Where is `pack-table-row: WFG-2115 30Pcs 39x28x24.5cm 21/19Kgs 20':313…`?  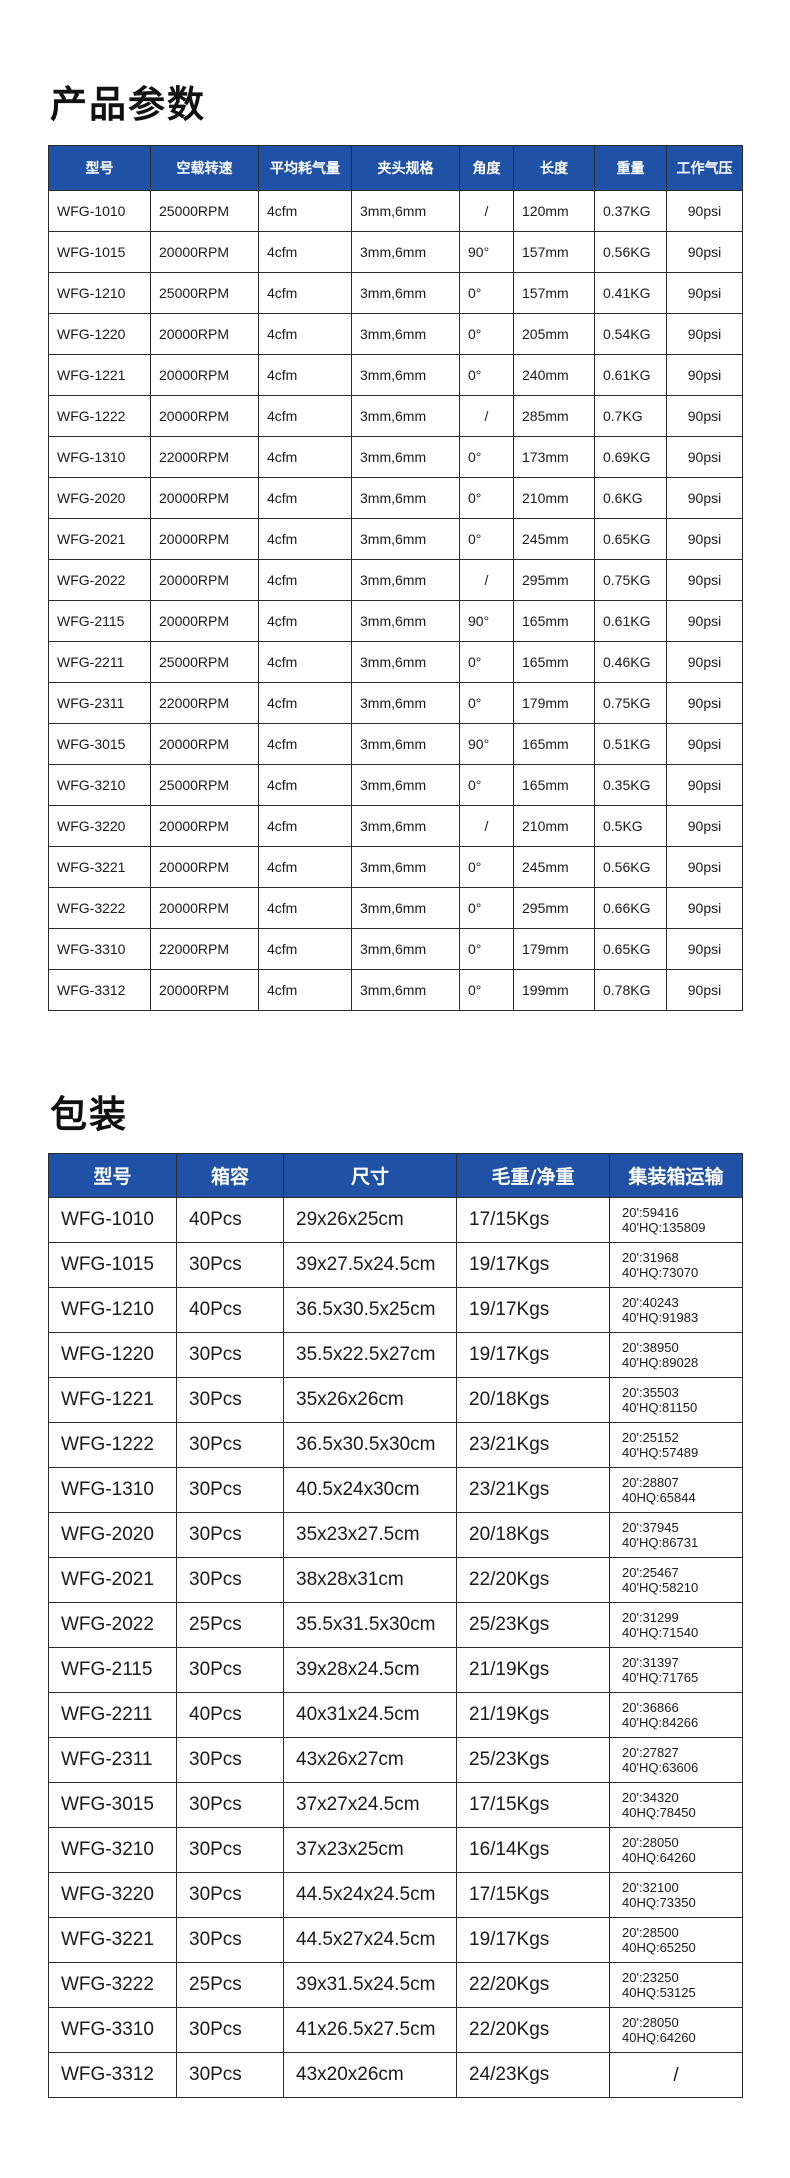
pack-table-row: WFG-2115 30Pcs 39x28x24.5cm 21/19Kgs 20':313… is located at coordinates (395, 1670).